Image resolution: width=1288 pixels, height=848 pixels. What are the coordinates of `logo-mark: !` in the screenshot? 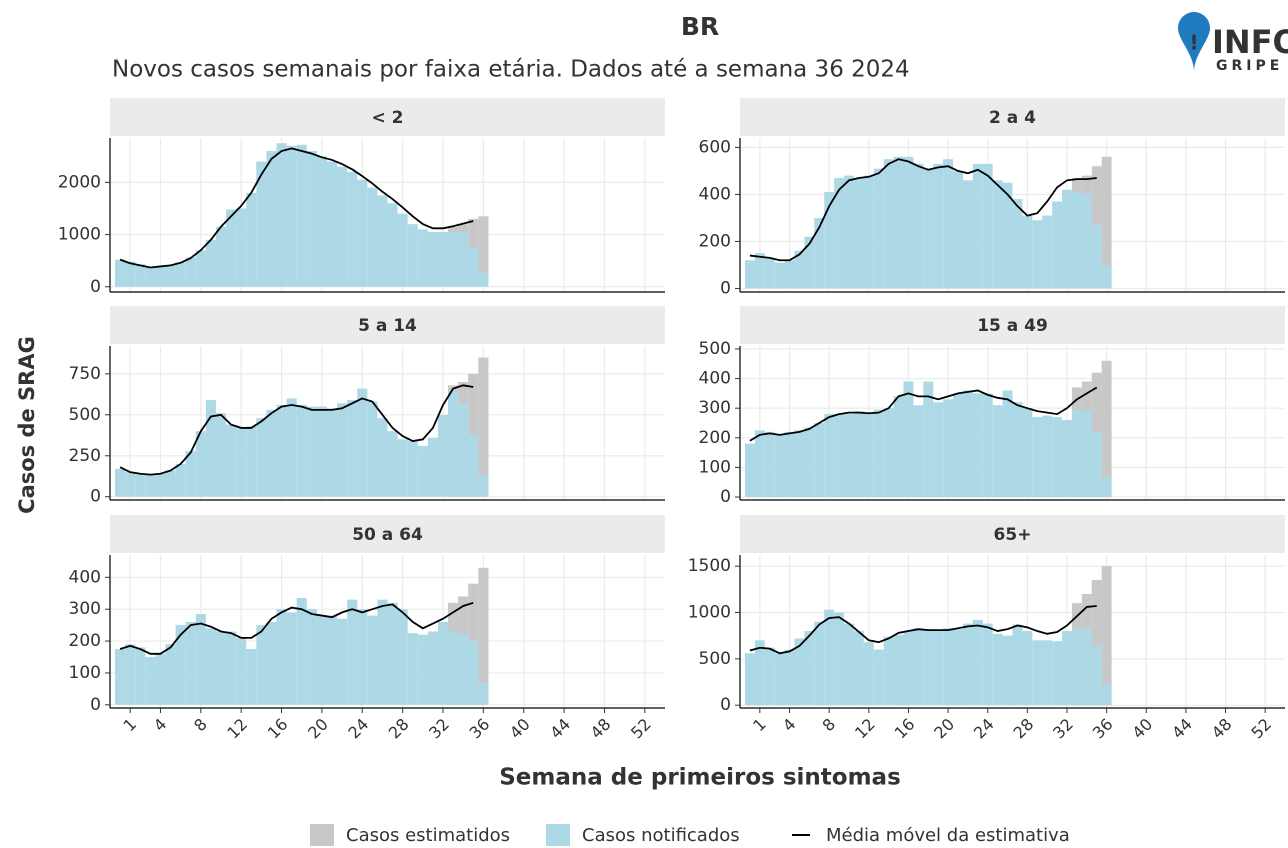 It's located at (1193, 43).